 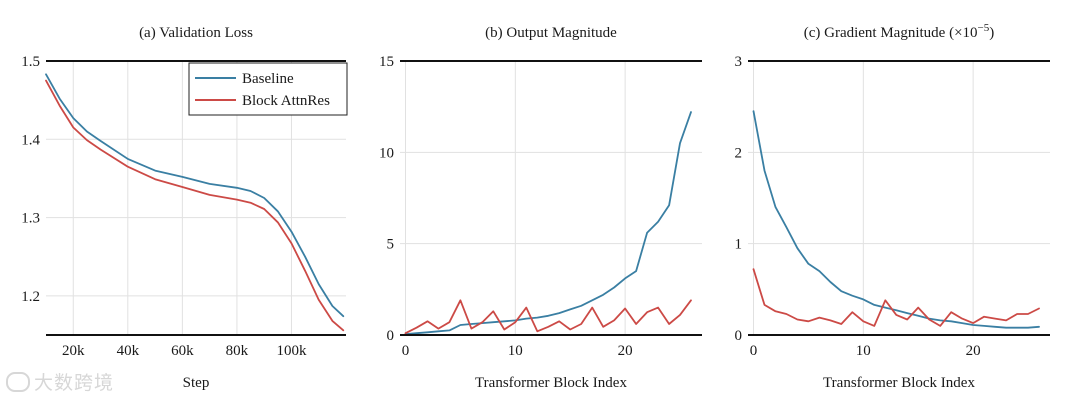 I want to click on x-tick-label: 20k, so click(x=73, y=351).